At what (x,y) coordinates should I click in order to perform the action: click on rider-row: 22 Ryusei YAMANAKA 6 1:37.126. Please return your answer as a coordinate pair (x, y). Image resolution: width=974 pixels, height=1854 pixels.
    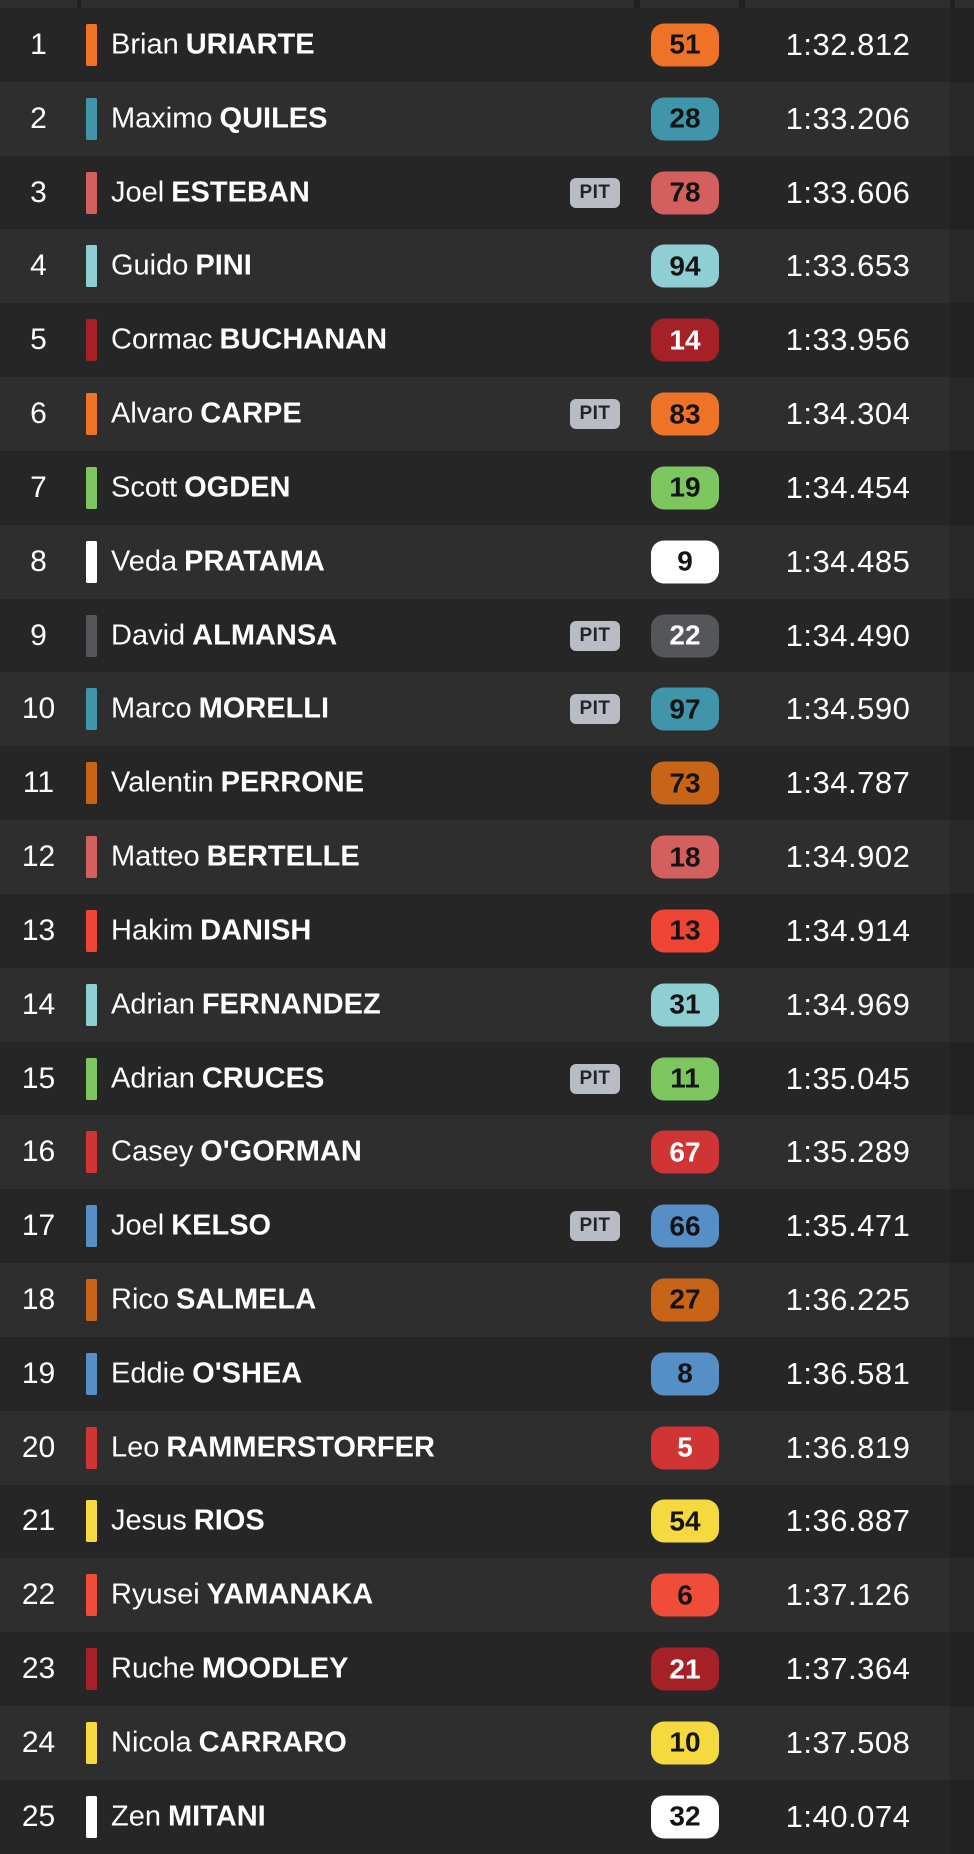
    Looking at the image, I should click on (487, 1595).